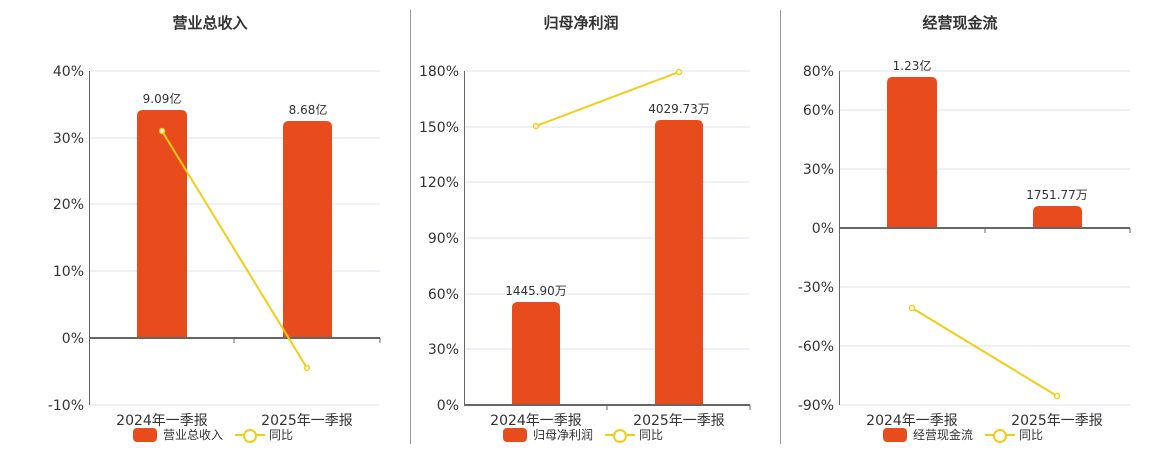  Describe the element at coordinates (536, 291) in the screenshot. I see `svg-text: 1445.90万` at that location.